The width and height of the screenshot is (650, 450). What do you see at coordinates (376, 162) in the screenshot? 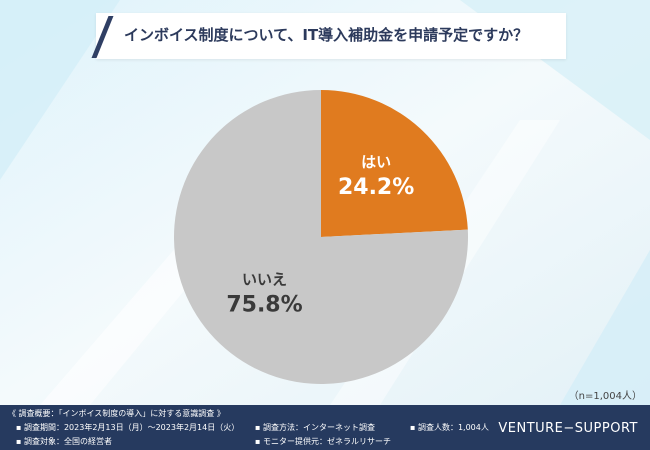
I see `slice-label-yes: はい` at bounding box center [376, 162].